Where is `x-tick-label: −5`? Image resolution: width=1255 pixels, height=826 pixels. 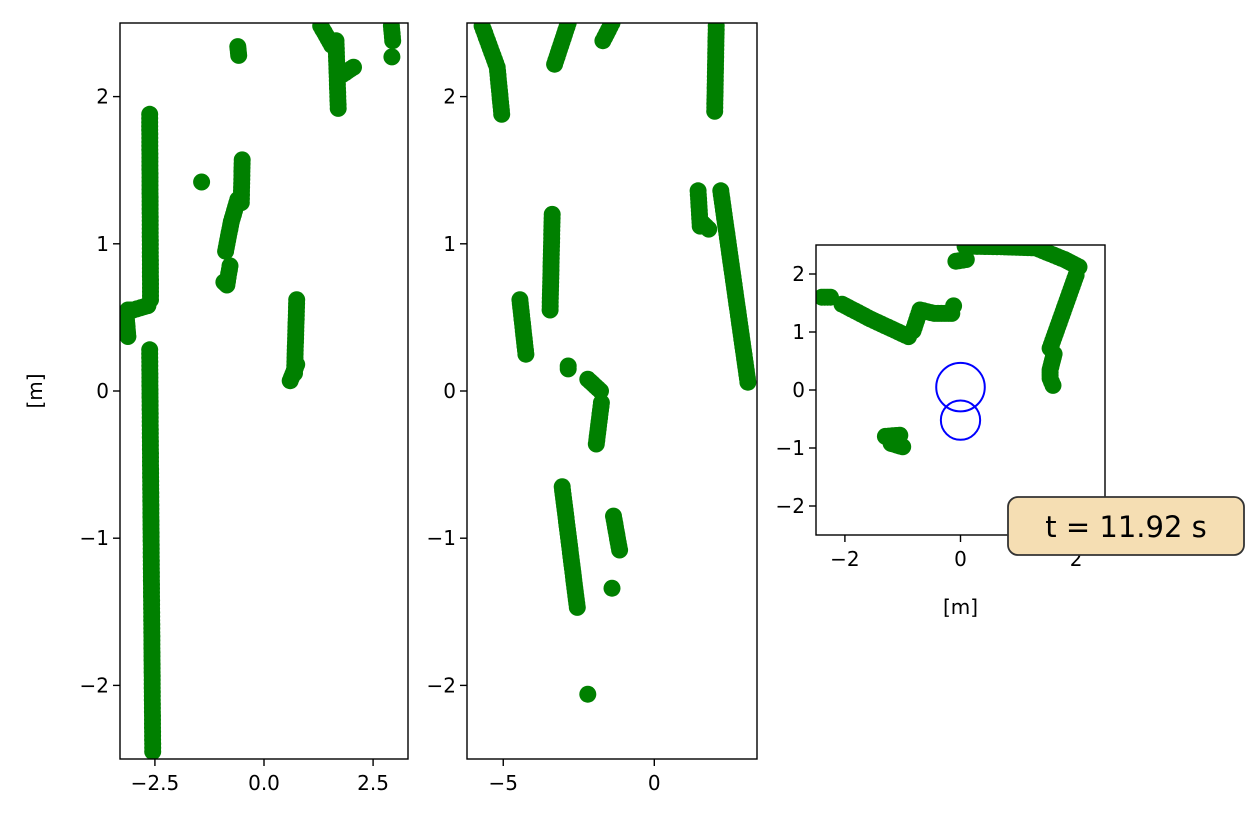
x-tick-label: −5 is located at coordinates (503, 783).